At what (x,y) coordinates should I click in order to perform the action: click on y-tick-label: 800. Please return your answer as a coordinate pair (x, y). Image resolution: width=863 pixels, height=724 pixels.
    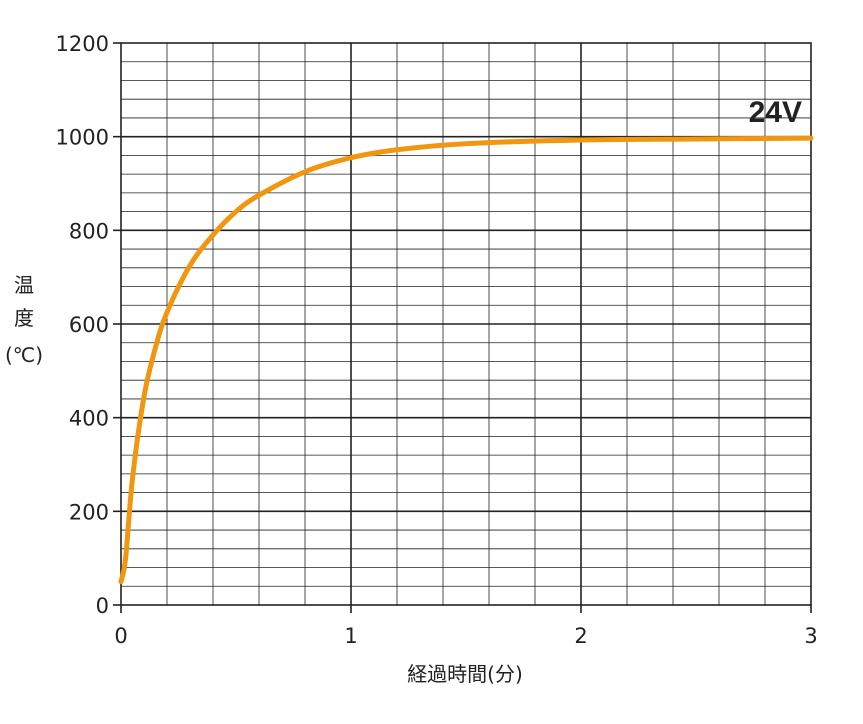
    Looking at the image, I should click on (89, 231).